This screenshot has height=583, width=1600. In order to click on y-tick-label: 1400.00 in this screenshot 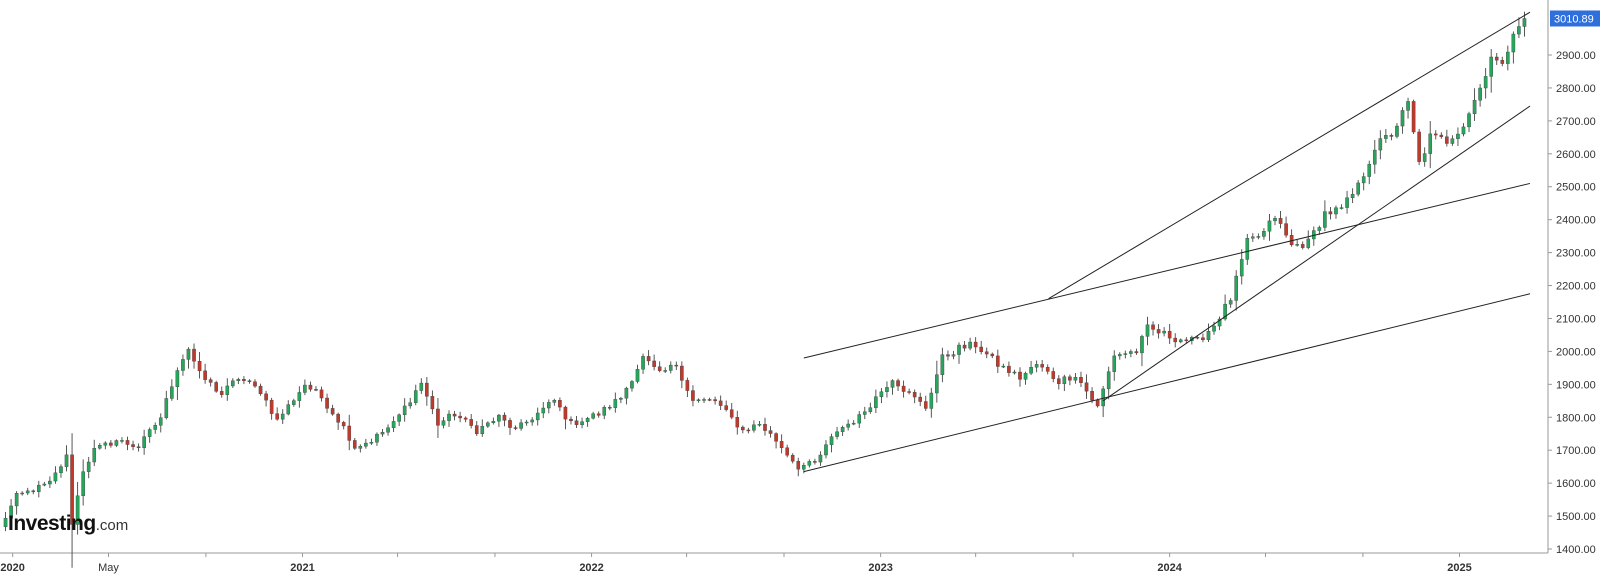, I will do `click(1576, 550)`.